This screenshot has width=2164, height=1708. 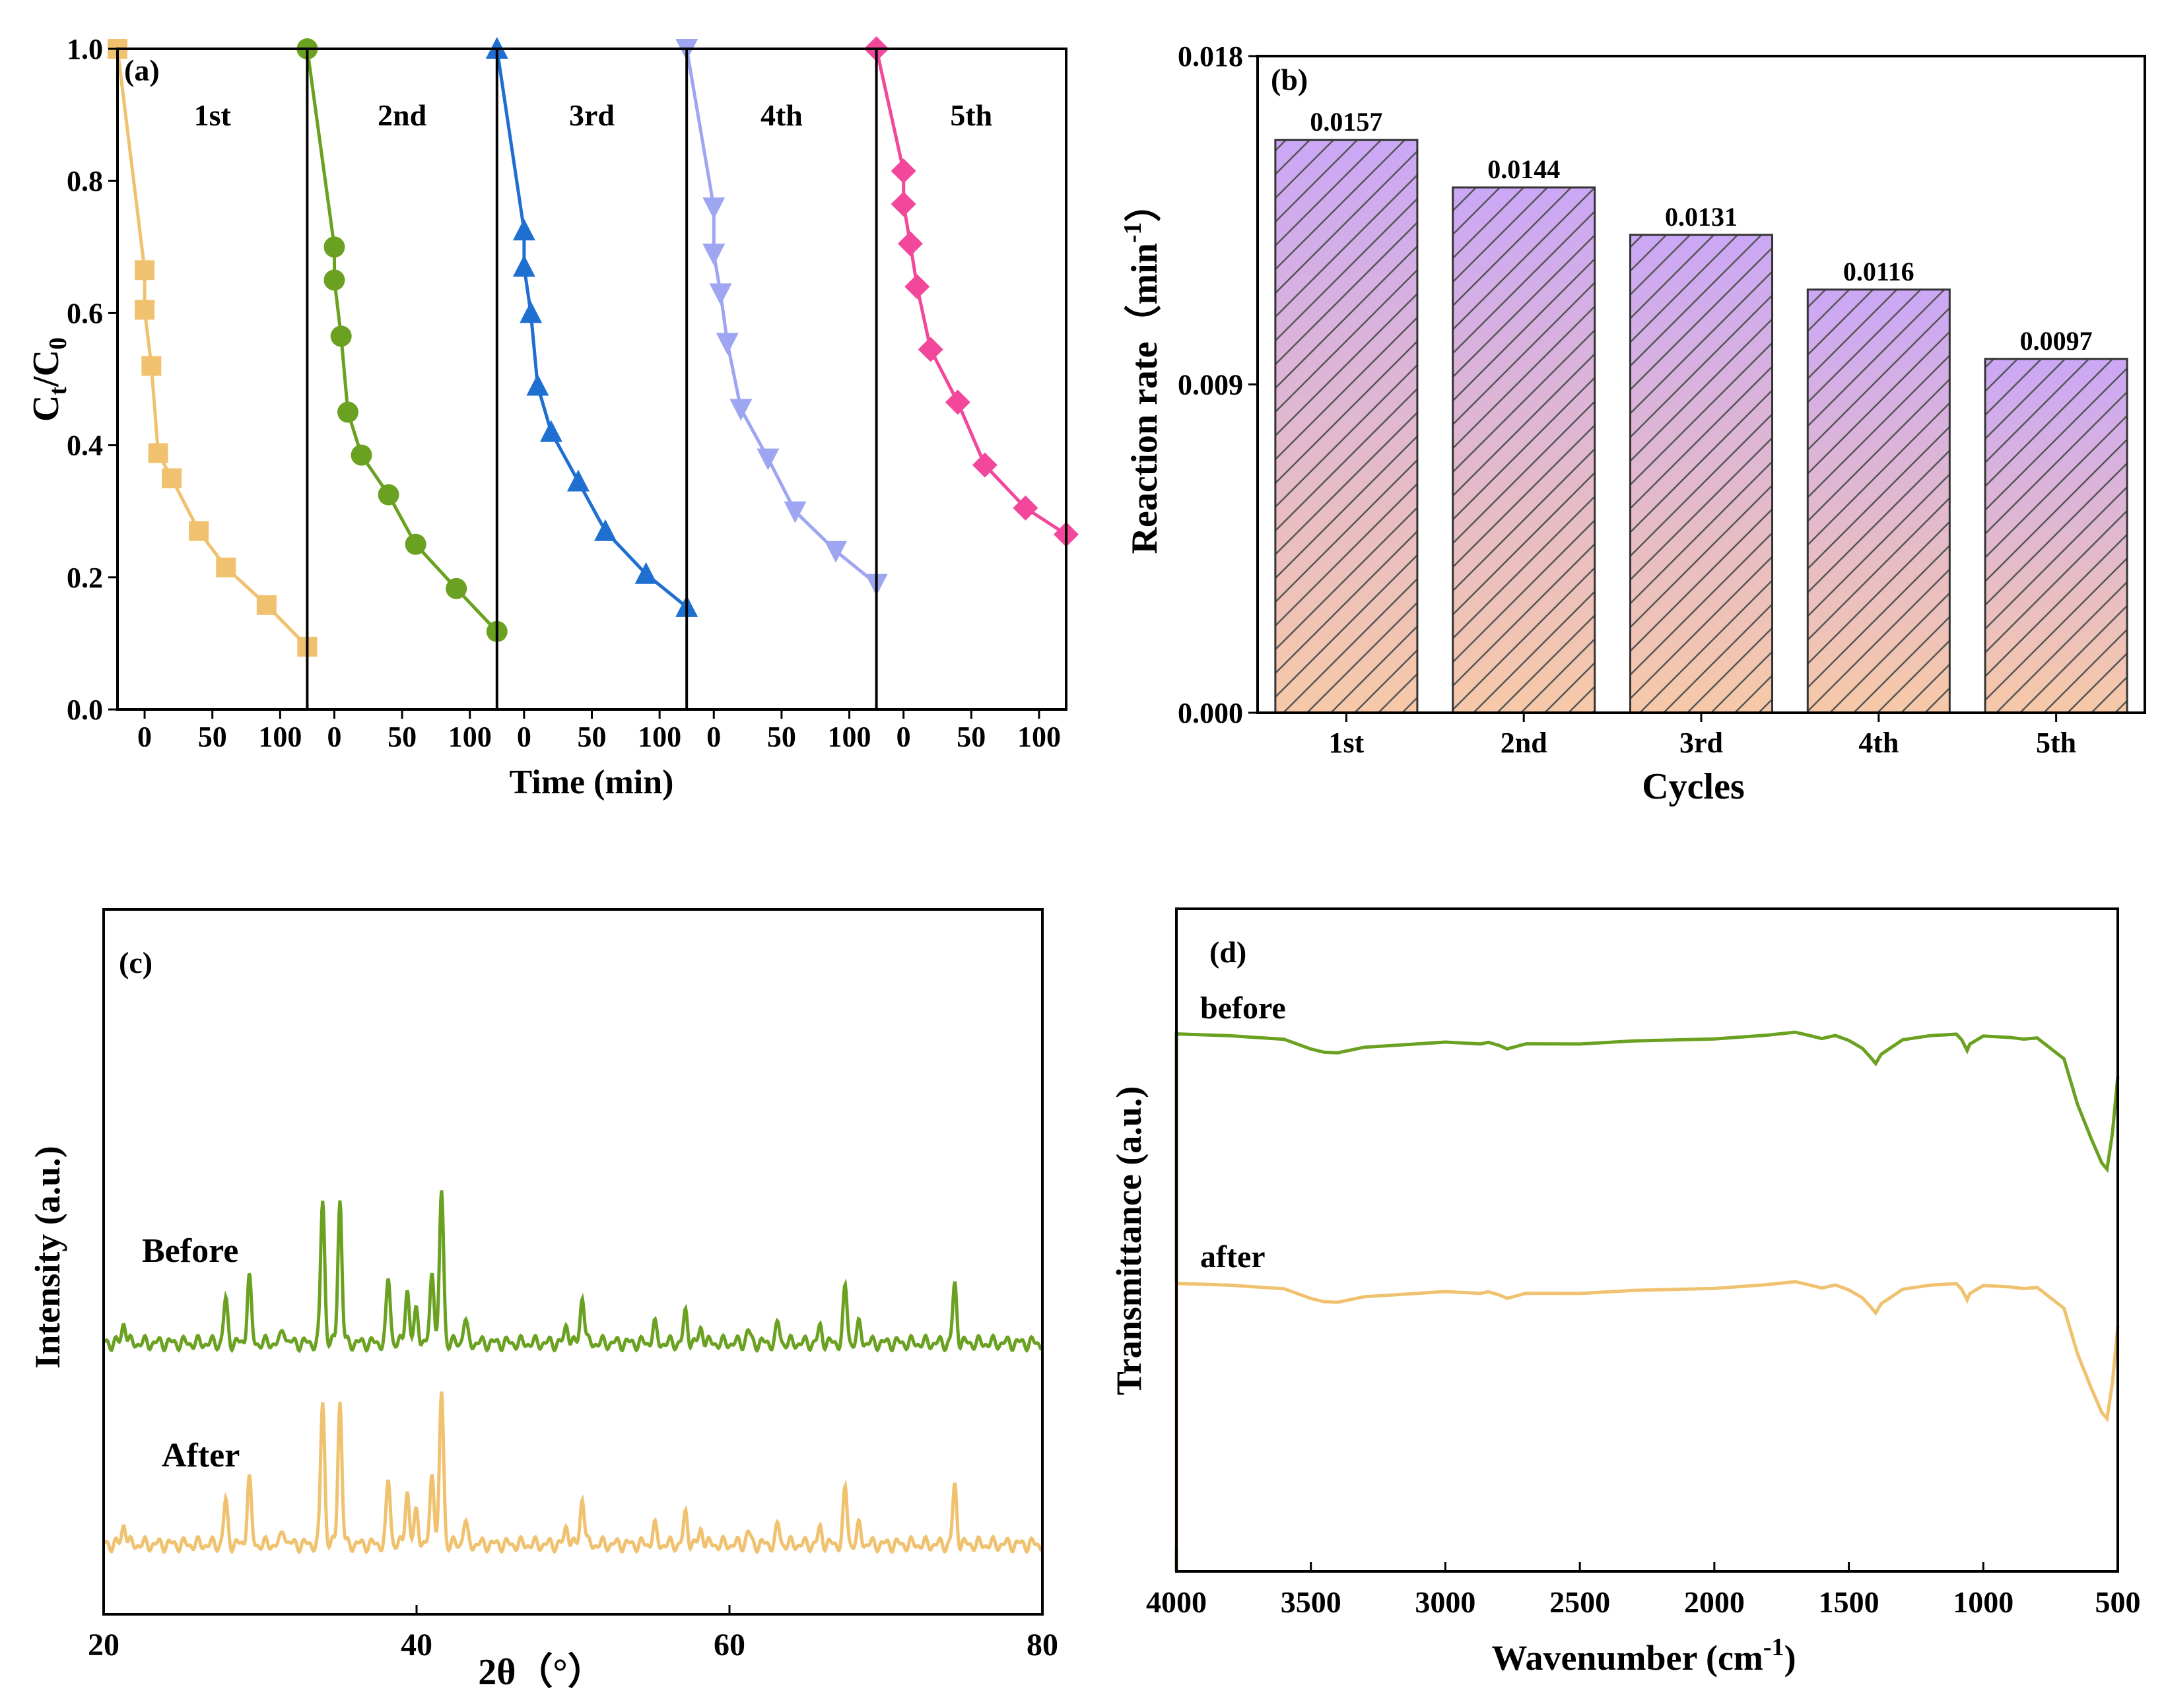 What do you see at coordinates (1701, 217) in the screenshot?
I see `bar-value-label: 0.0131` at bounding box center [1701, 217].